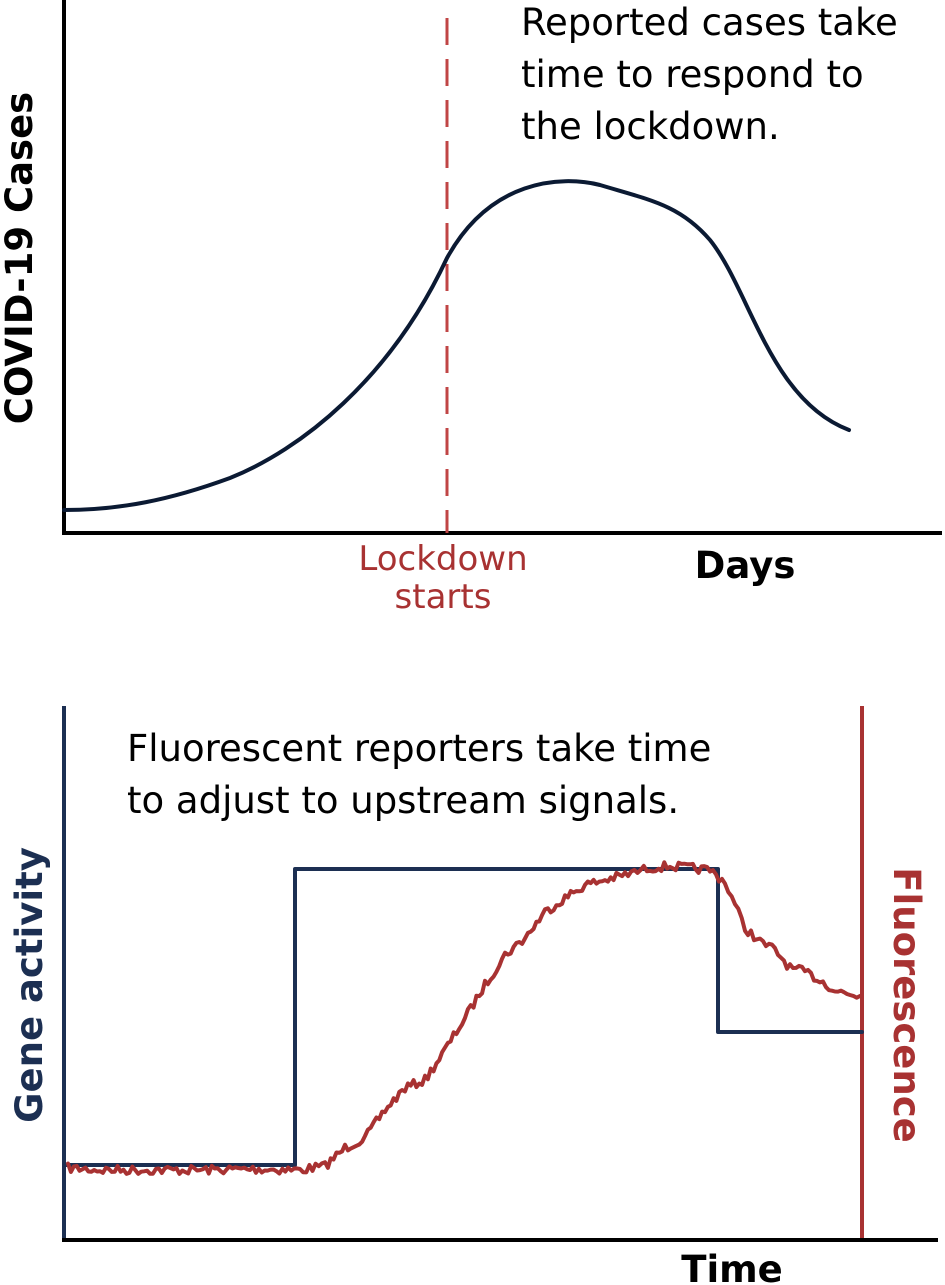  Describe the element at coordinates (906, 1004) in the screenshot. I see `fluorescence-label: Fluorescence` at that location.